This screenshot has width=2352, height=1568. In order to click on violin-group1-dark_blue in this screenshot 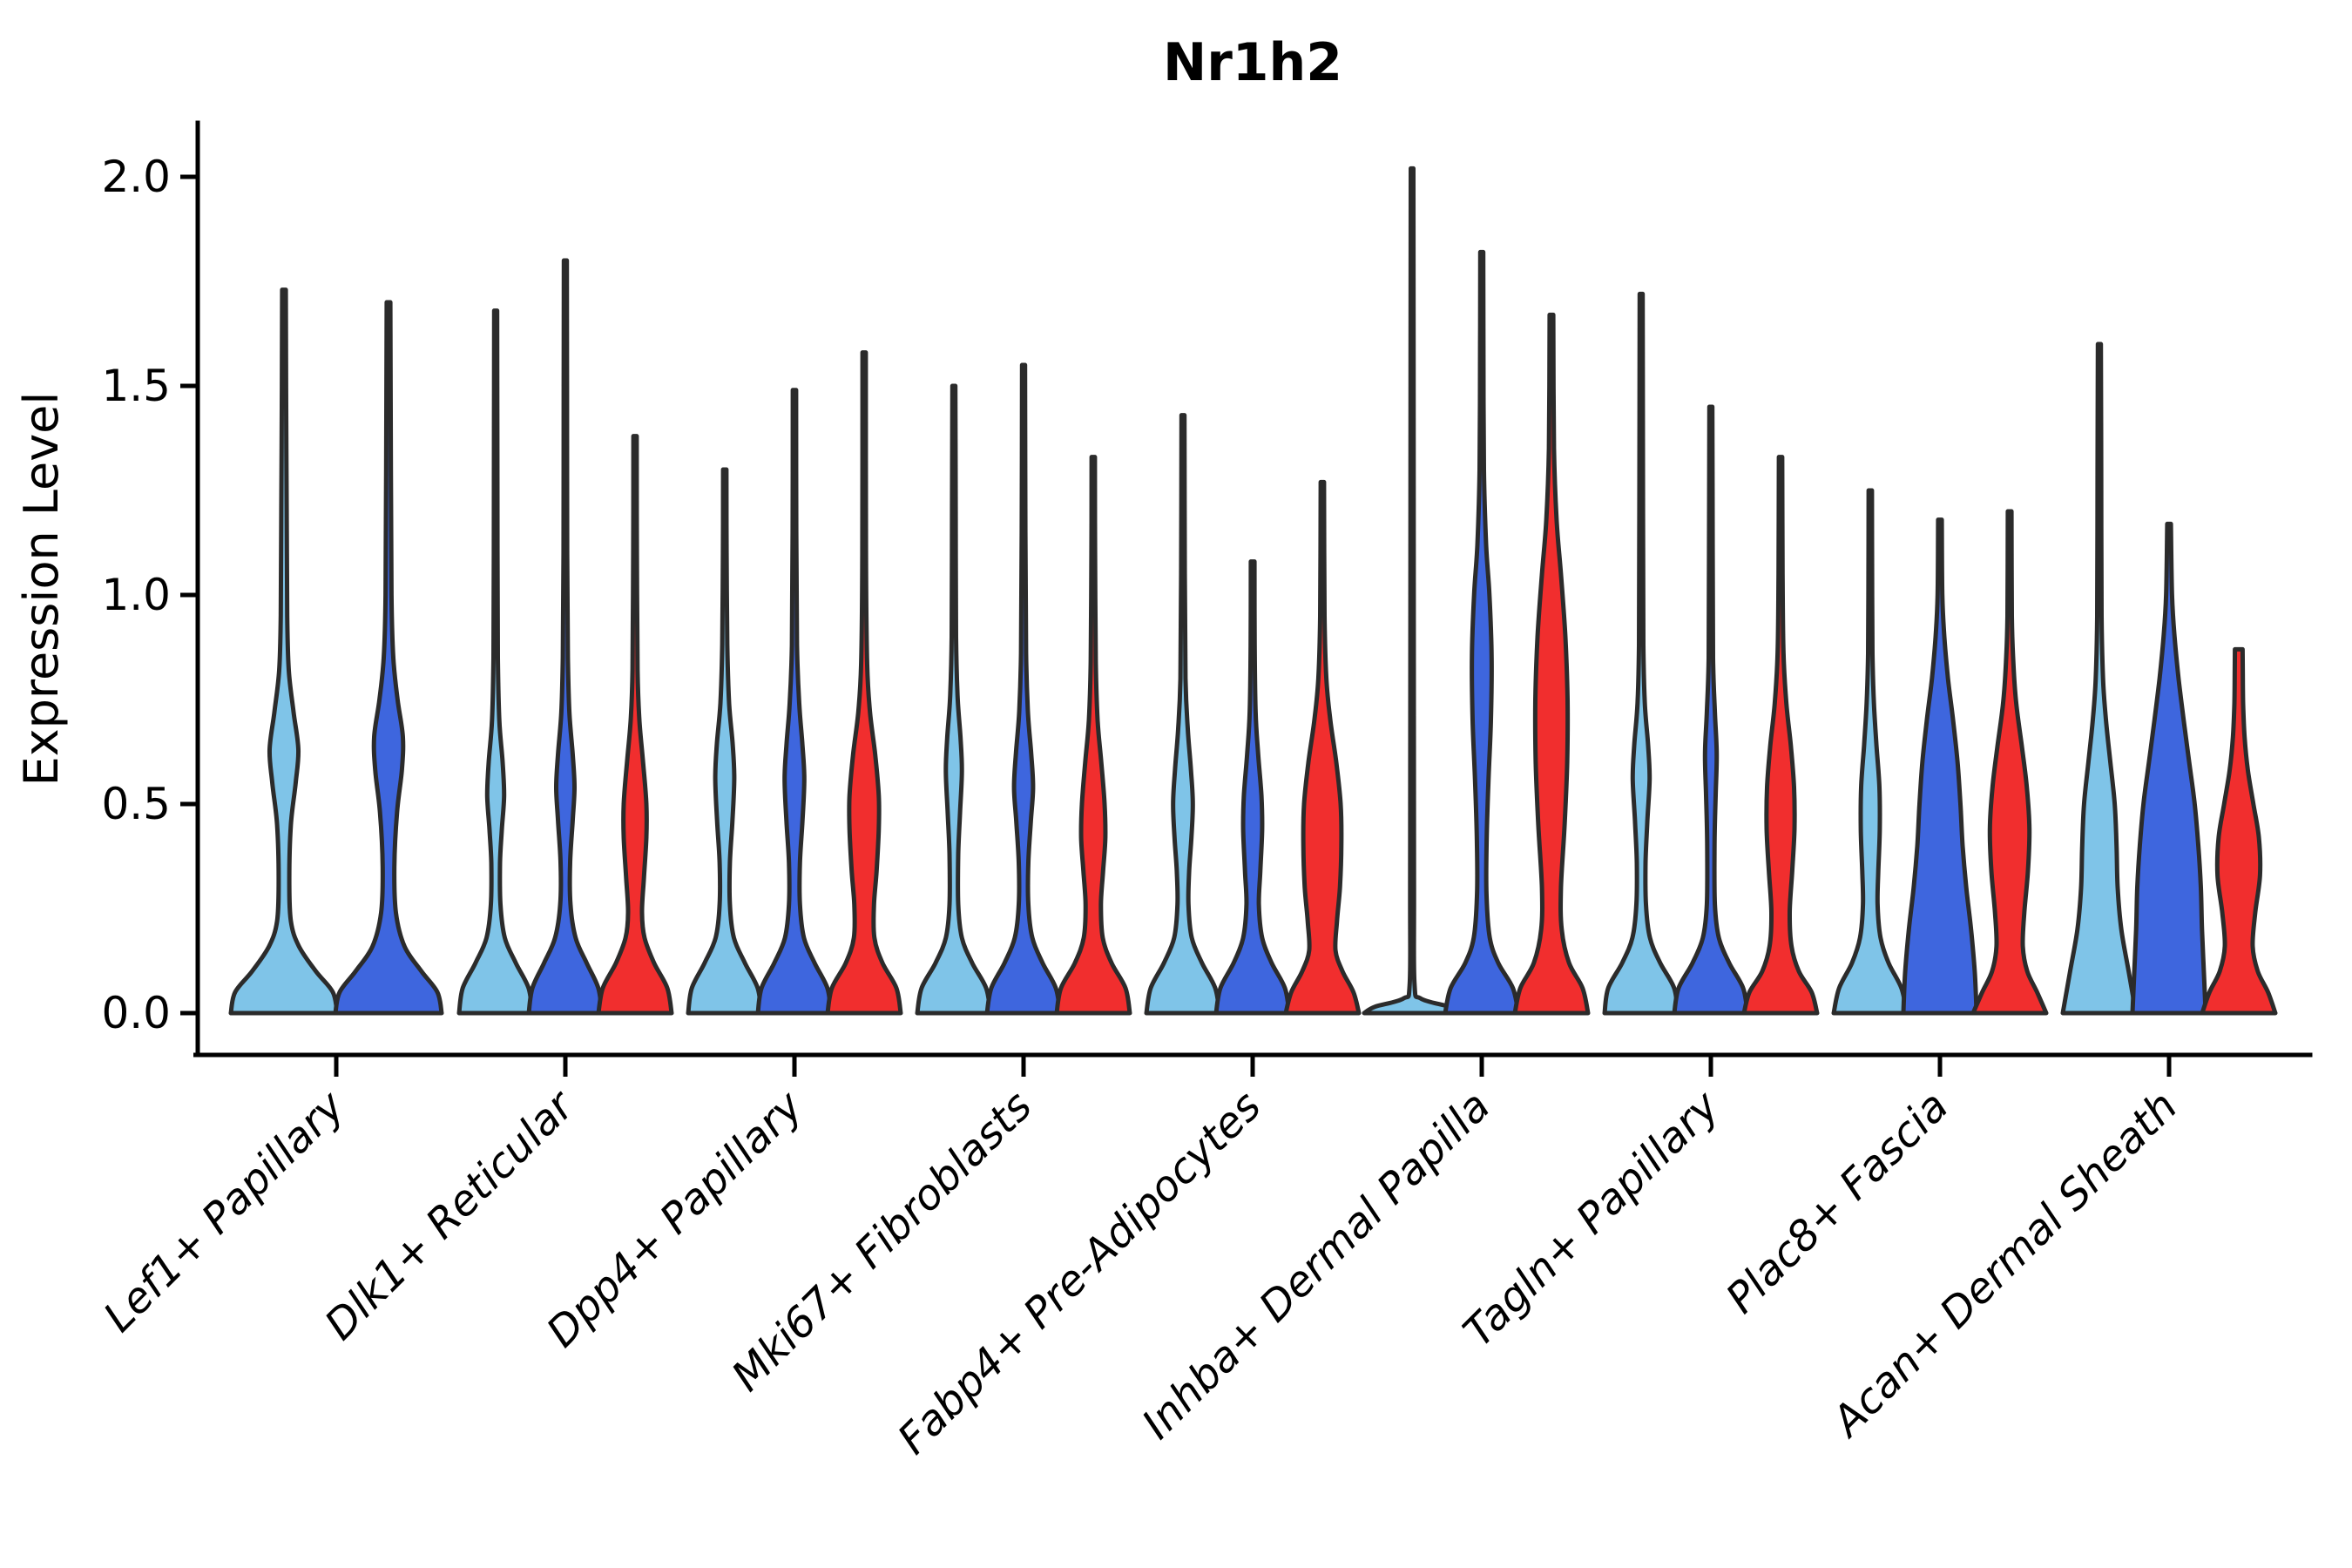, I will do `click(565, 637)`.